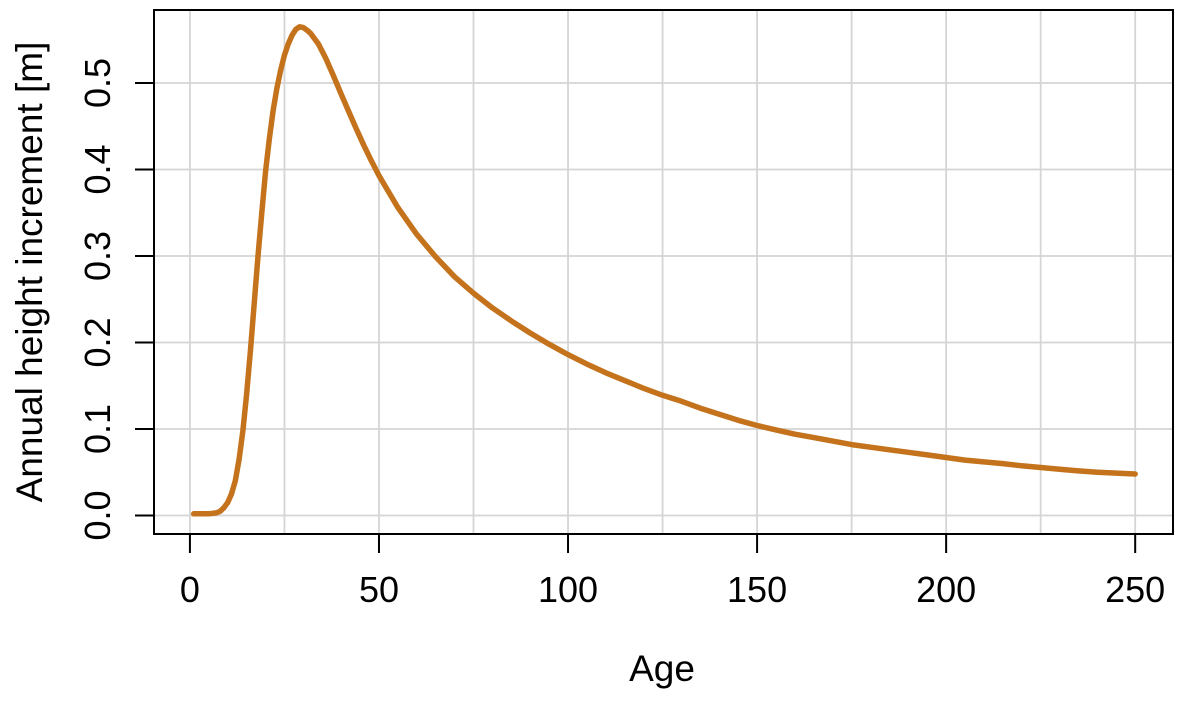 The width and height of the screenshot is (1181, 701). I want to click on x-tick-label: 0, so click(190, 589).